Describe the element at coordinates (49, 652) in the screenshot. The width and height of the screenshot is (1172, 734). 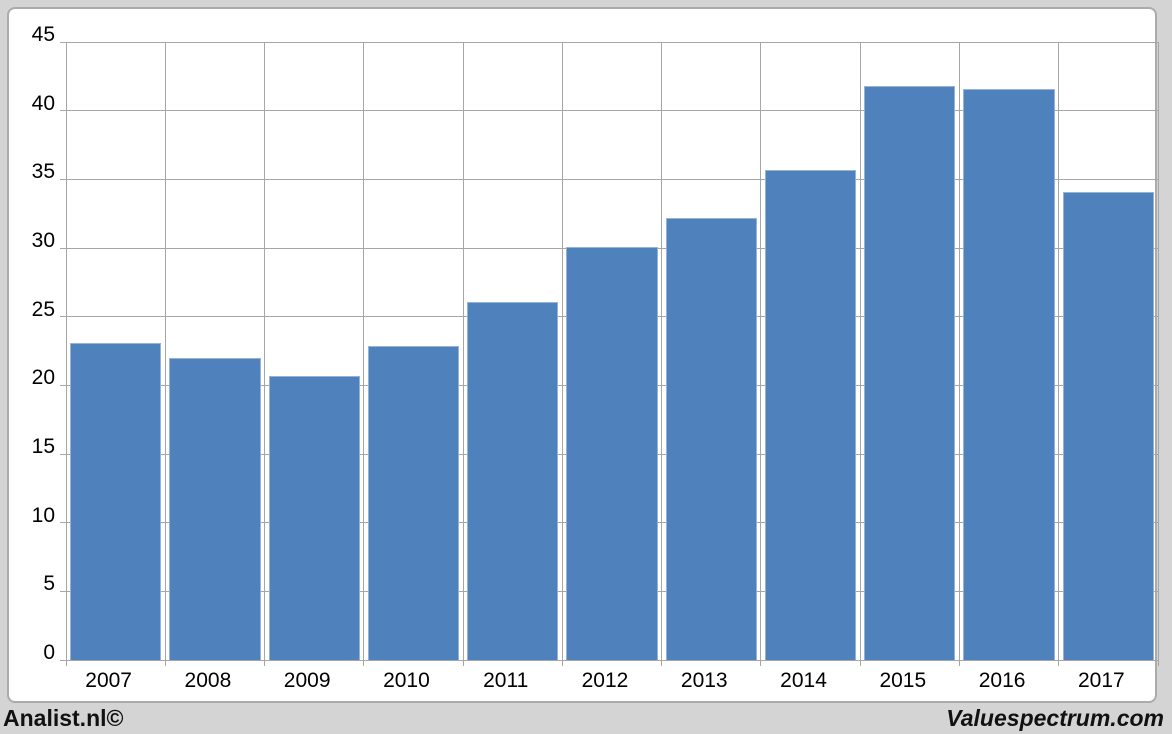
I see `y-tick-label: 0` at that location.